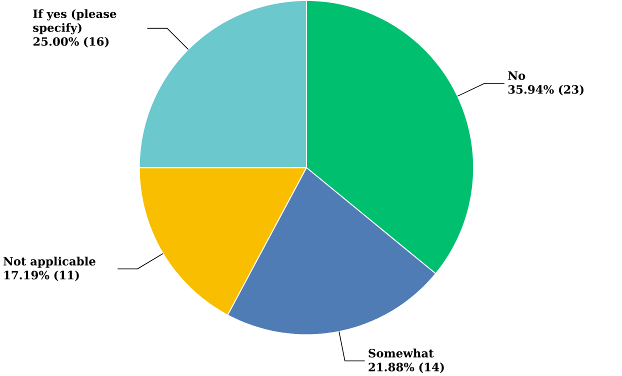 The width and height of the screenshot is (622, 376). Describe the element at coordinates (401, 353) in the screenshot. I see `slice-label: Somewhat` at that location.